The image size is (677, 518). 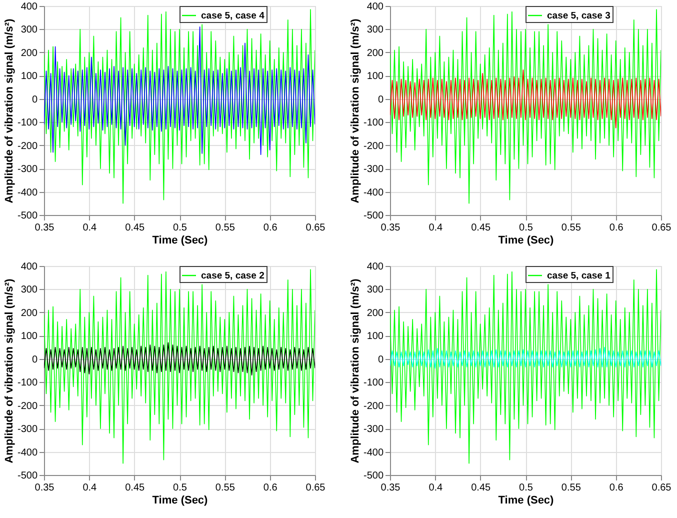 I want to click on legend-label: case 5, case 2, so click(x=232, y=276).